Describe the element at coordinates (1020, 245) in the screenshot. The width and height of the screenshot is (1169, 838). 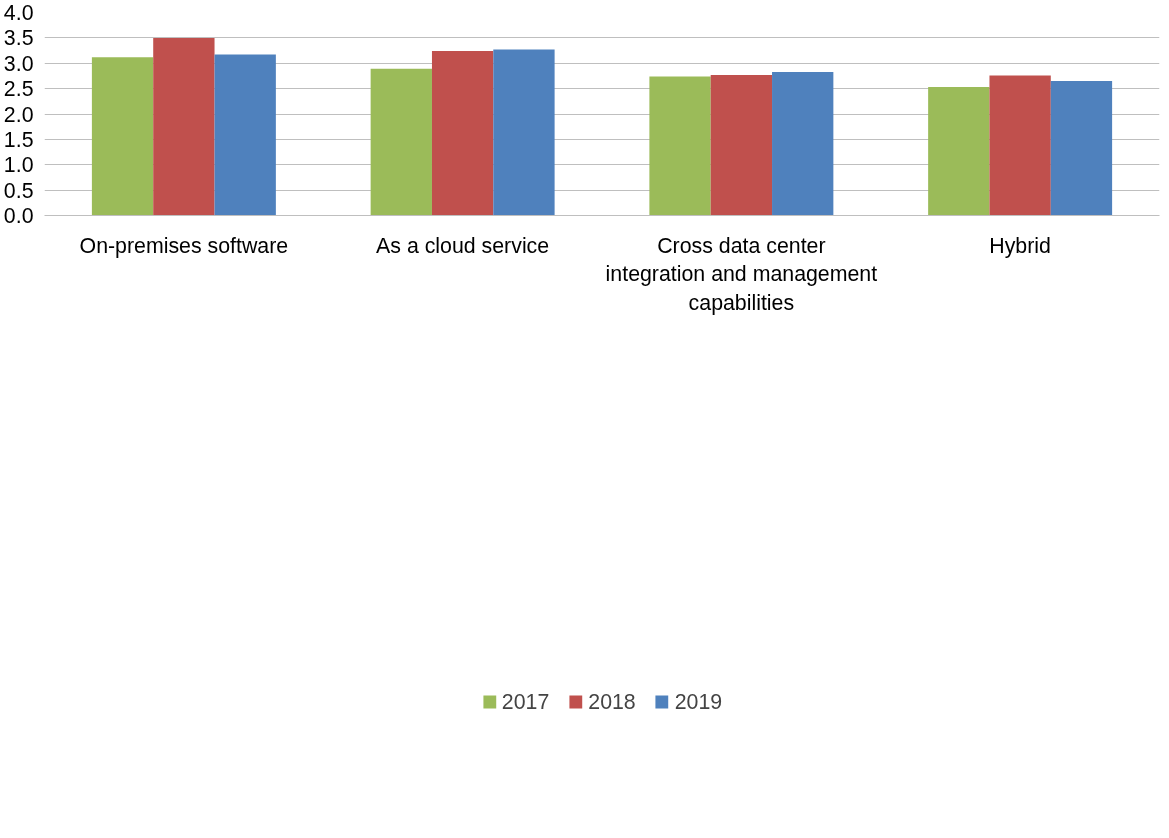
I see `x-tick-label: Hybrid` at that location.